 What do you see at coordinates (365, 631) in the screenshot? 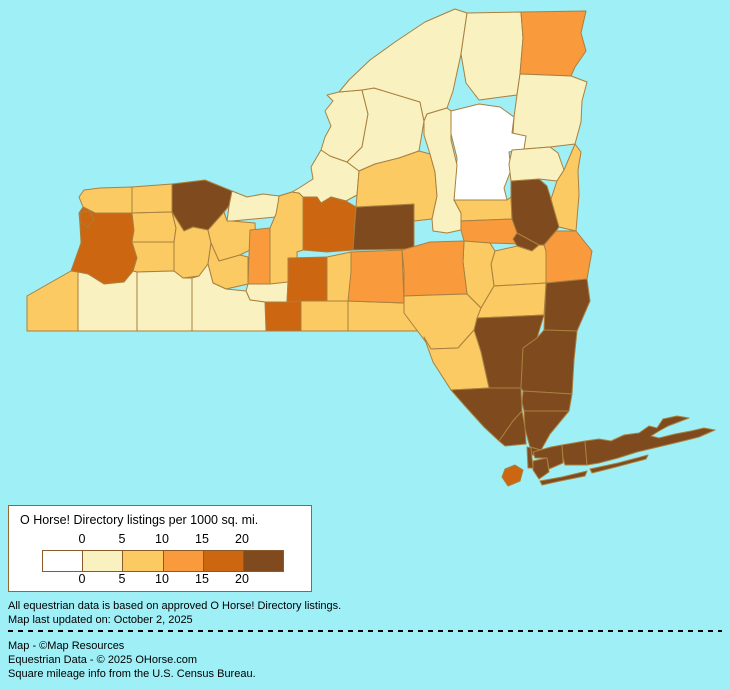
I see `dashed-divider` at bounding box center [365, 631].